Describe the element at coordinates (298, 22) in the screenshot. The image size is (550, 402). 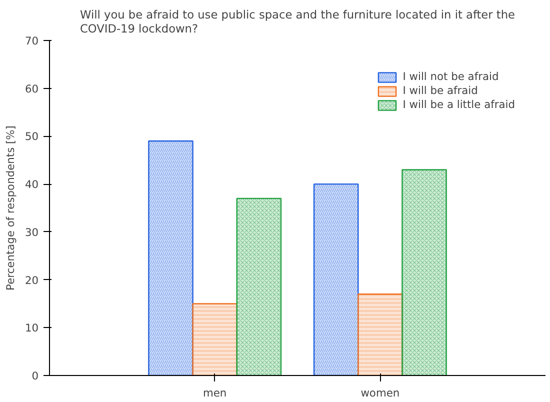
I see `chart-title: Will you be afraid to use public space and the furniture located in it after the COVID-19 lockdown?` at that location.